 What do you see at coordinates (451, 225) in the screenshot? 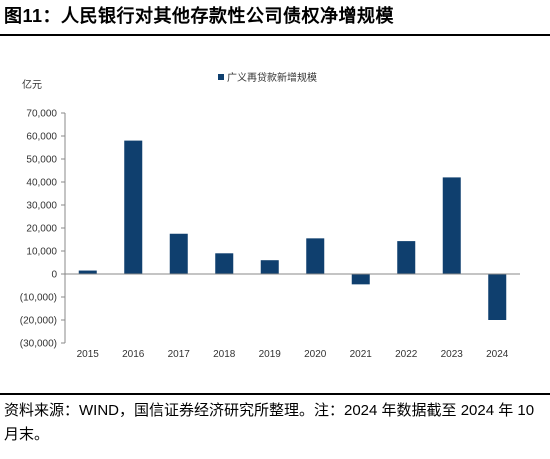
I see `bar-2023` at bounding box center [451, 225].